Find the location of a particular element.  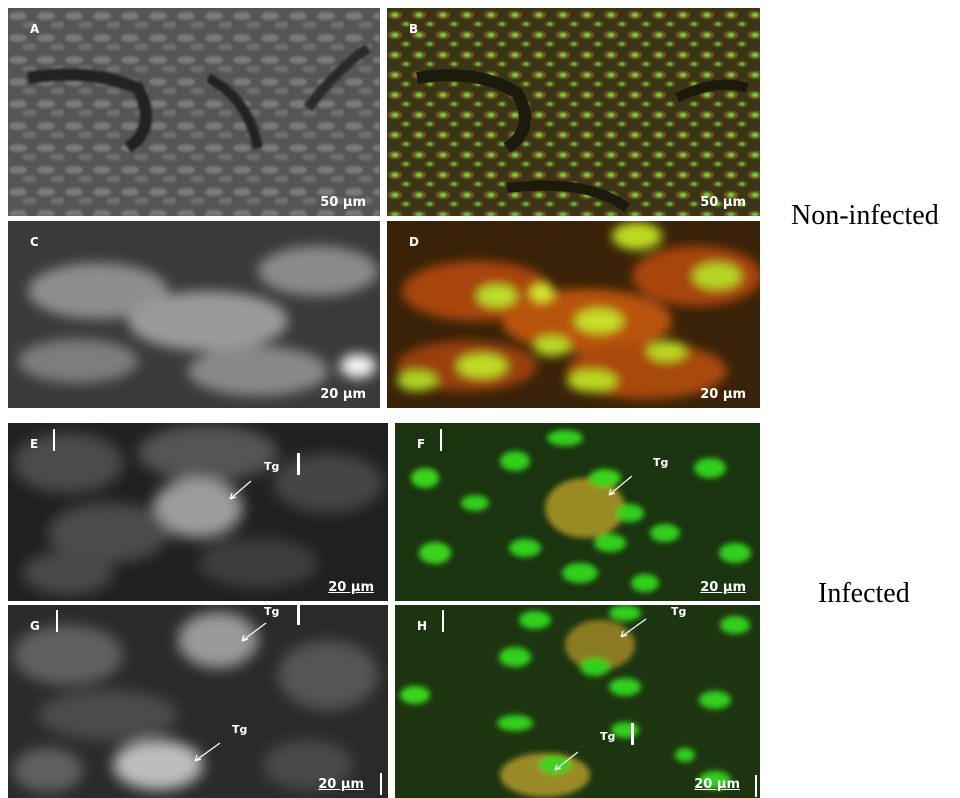

panel-h: H Tg Tg 20 µm is located at coordinates (577, 701).